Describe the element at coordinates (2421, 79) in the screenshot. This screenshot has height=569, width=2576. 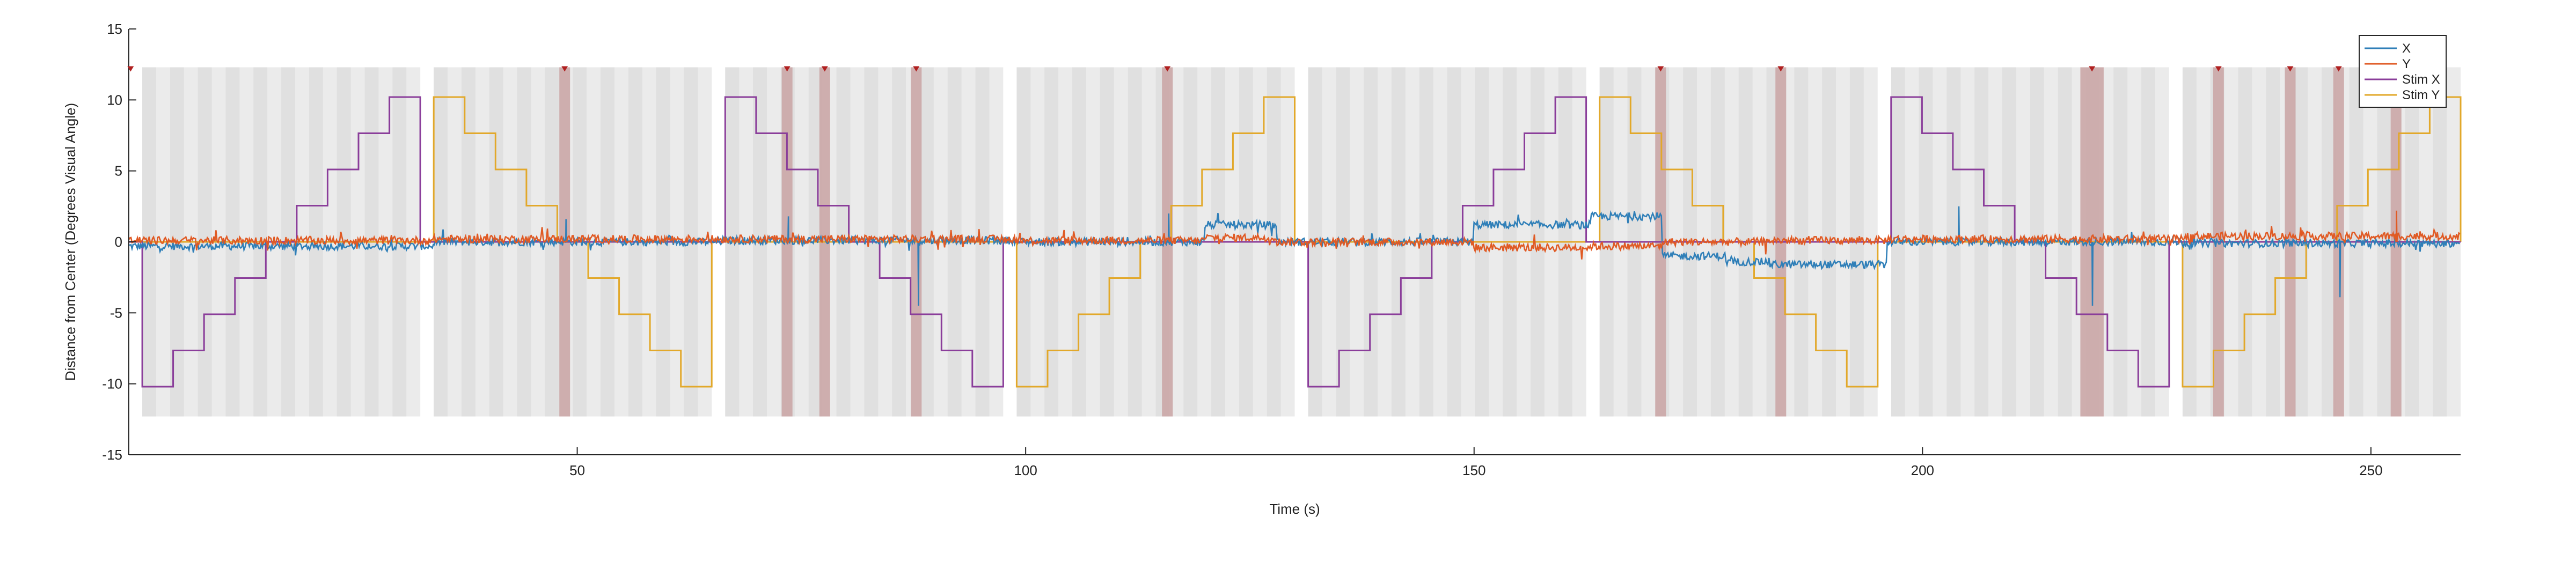
I see `legend-label-stim-x: Stim X` at that location.